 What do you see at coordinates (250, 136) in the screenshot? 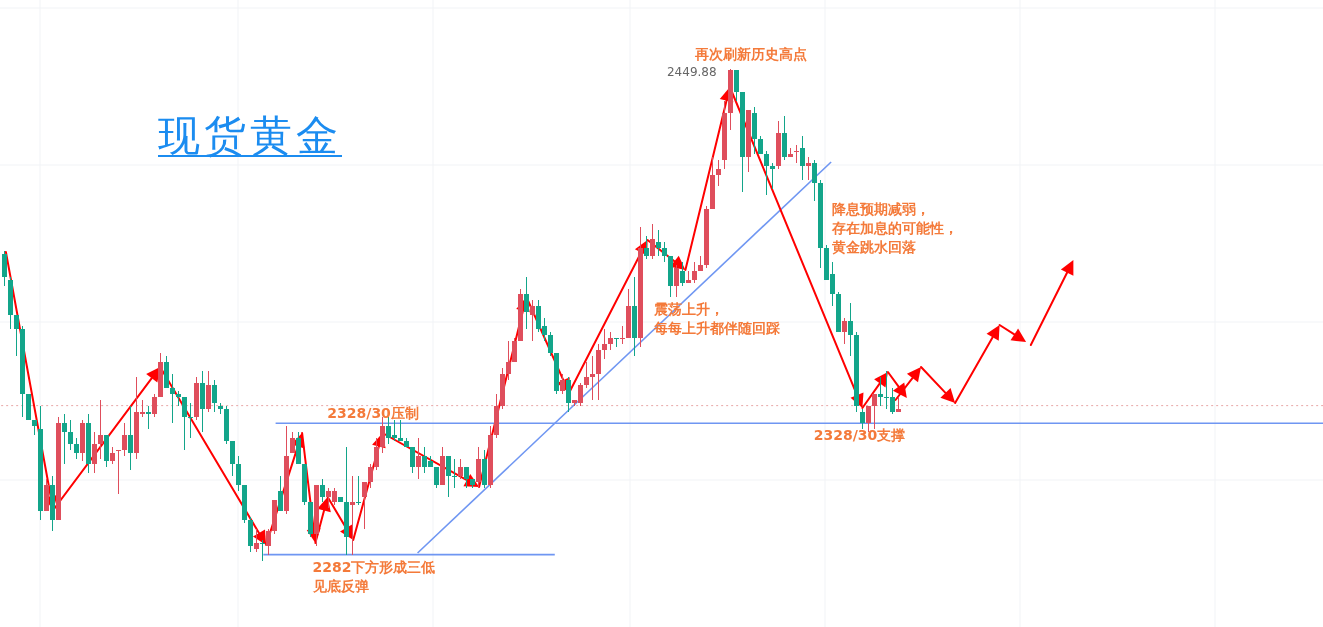
I see `text: 现货黄金` at bounding box center [250, 136].